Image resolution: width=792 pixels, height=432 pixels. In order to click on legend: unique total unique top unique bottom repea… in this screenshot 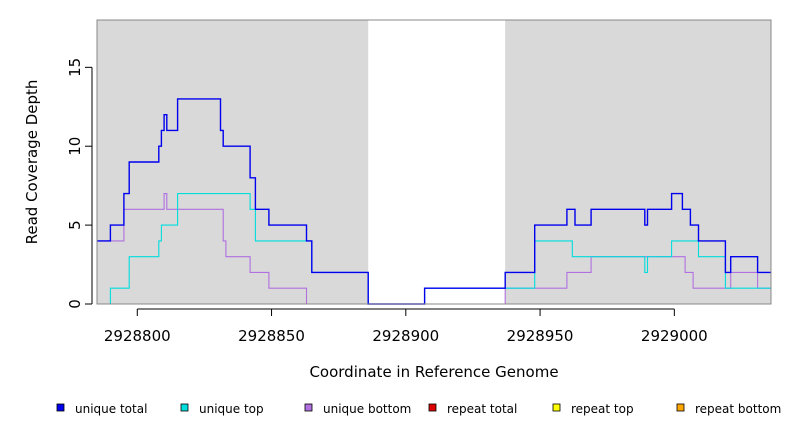, I will do `click(418, 409)`.